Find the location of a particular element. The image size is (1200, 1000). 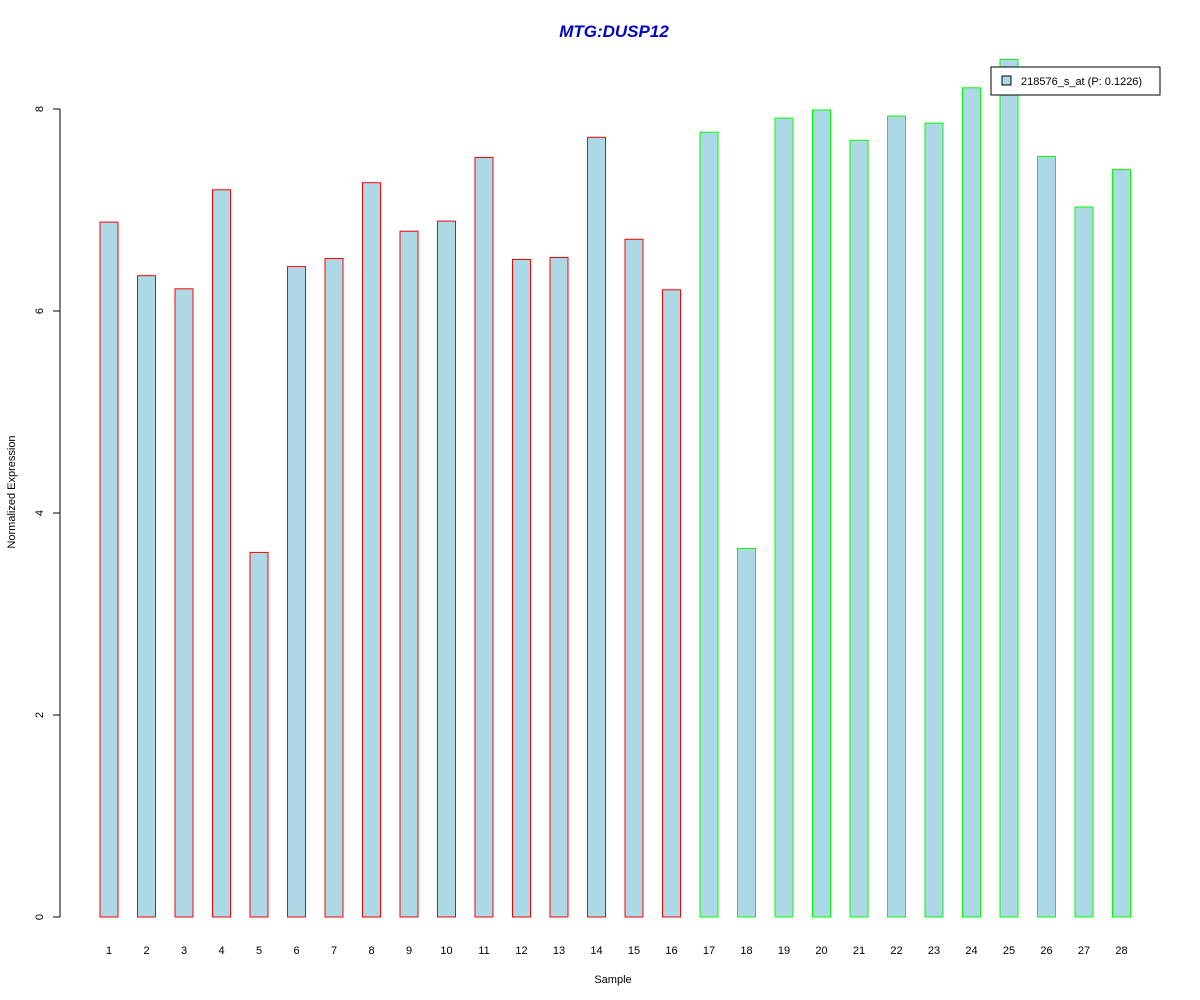

x-tick-label: 25 is located at coordinates (1009, 951).